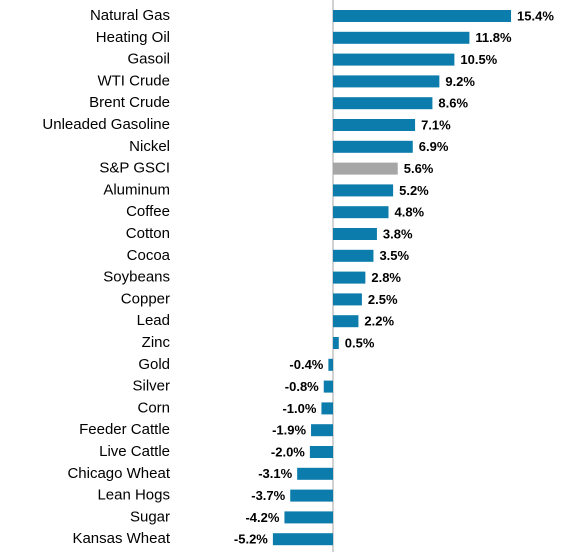 The width and height of the screenshot is (566, 552). I want to click on value-label: -3.1%, so click(275, 473).